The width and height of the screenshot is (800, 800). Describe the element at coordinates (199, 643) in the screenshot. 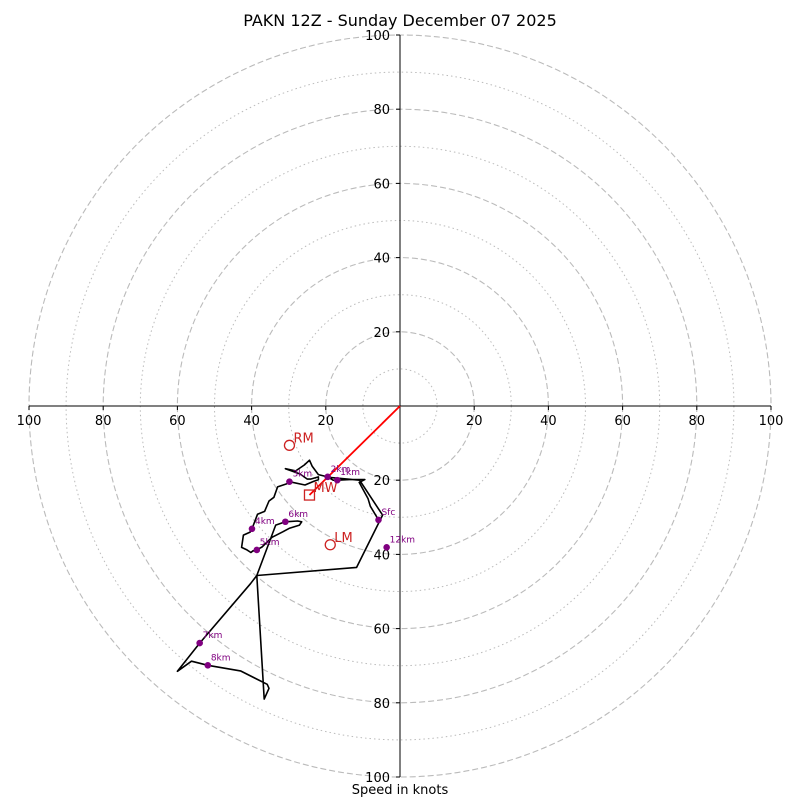

I see `height-marker-7km` at that location.